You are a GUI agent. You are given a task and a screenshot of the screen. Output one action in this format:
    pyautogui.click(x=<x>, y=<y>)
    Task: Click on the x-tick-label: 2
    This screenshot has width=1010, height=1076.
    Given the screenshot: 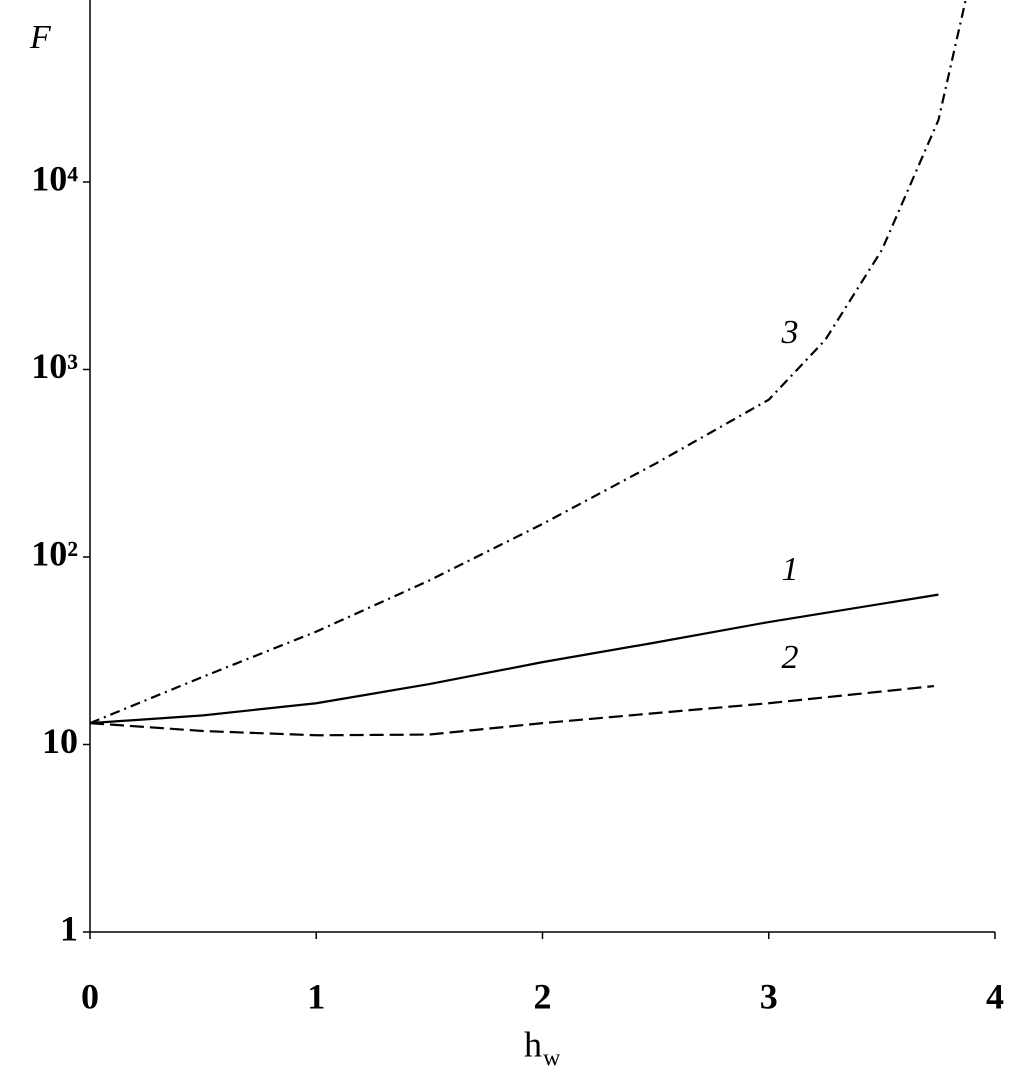 What is the action you would take?
    pyautogui.click(x=543, y=996)
    